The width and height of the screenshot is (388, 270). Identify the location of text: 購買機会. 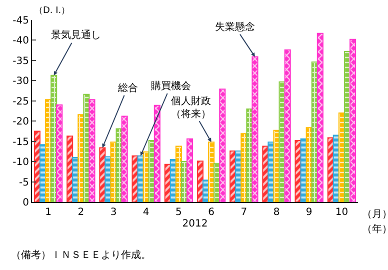
(171, 86).